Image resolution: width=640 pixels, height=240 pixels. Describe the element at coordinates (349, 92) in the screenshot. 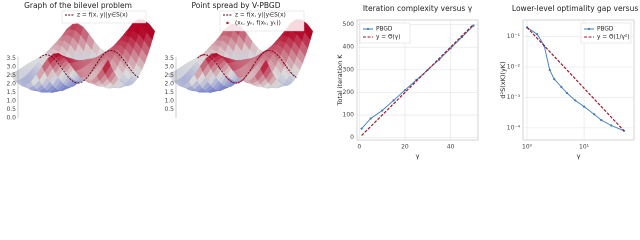

I see `y-tick-label: 200` at that location.